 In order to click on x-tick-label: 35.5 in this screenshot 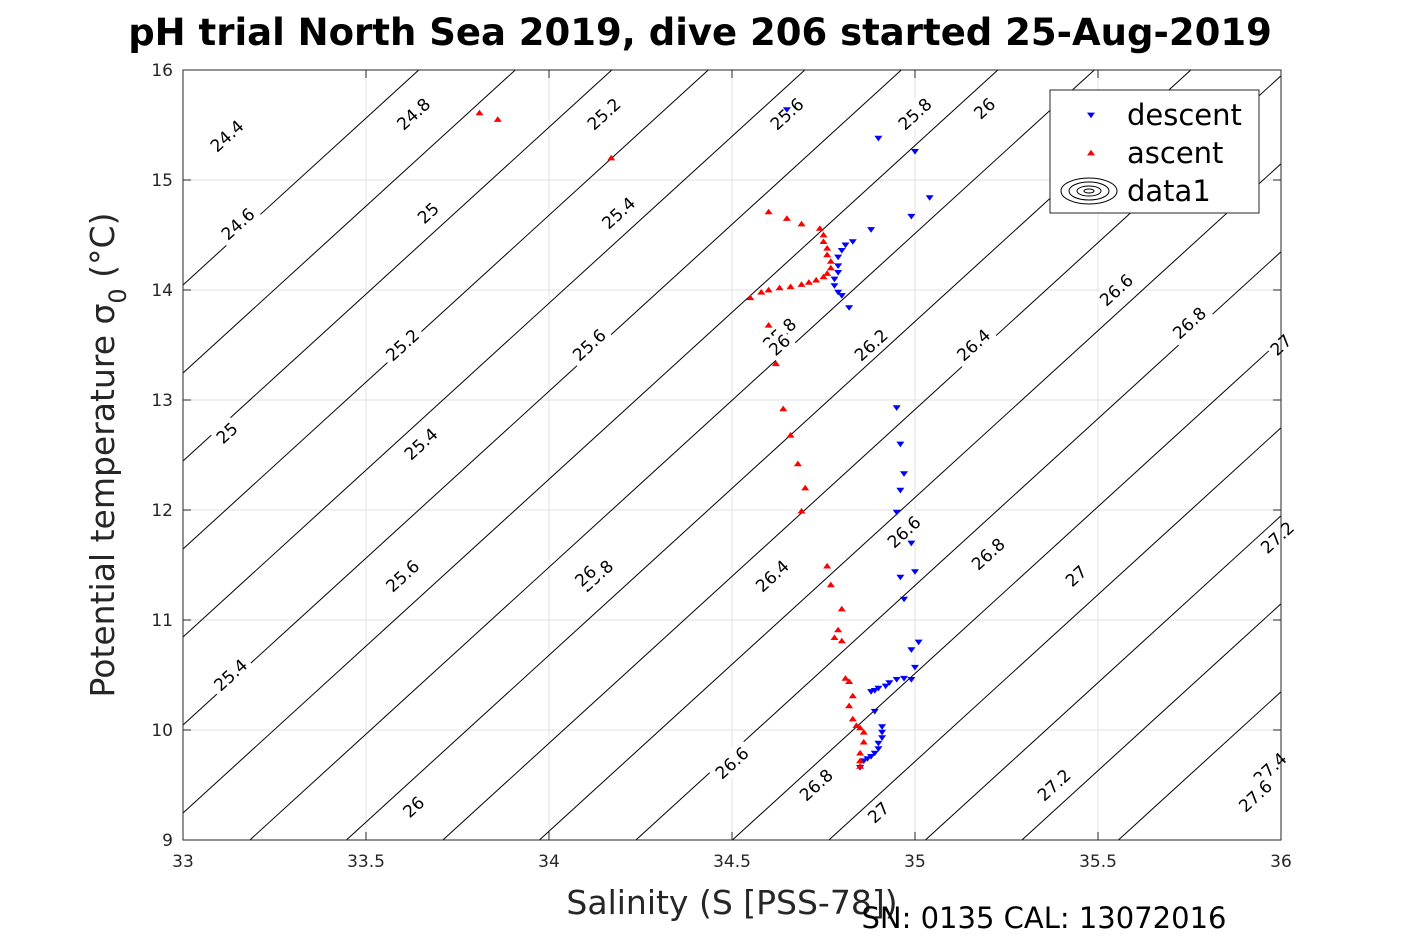, I will do `click(1098, 862)`.